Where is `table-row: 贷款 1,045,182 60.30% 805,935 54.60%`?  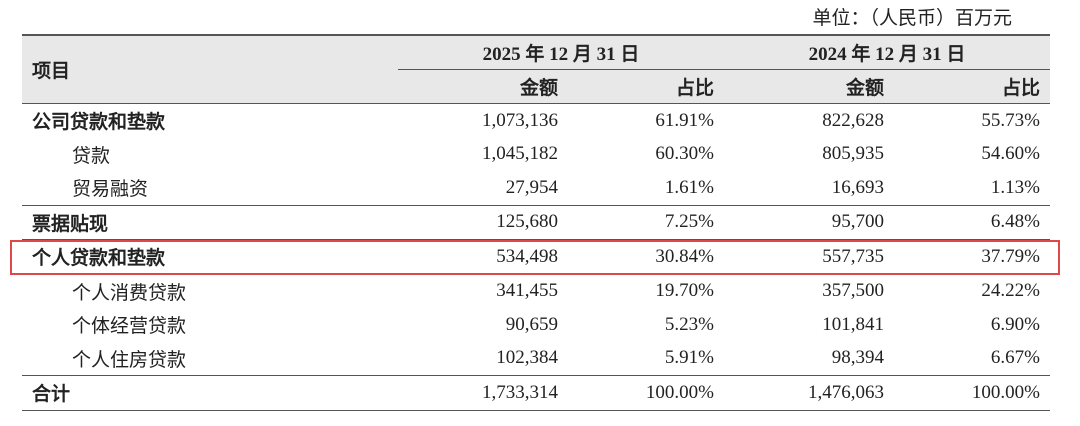
table-row: 贷款 1,045,182 60.30% 805,935 54.60% is located at coordinates (536, 155).